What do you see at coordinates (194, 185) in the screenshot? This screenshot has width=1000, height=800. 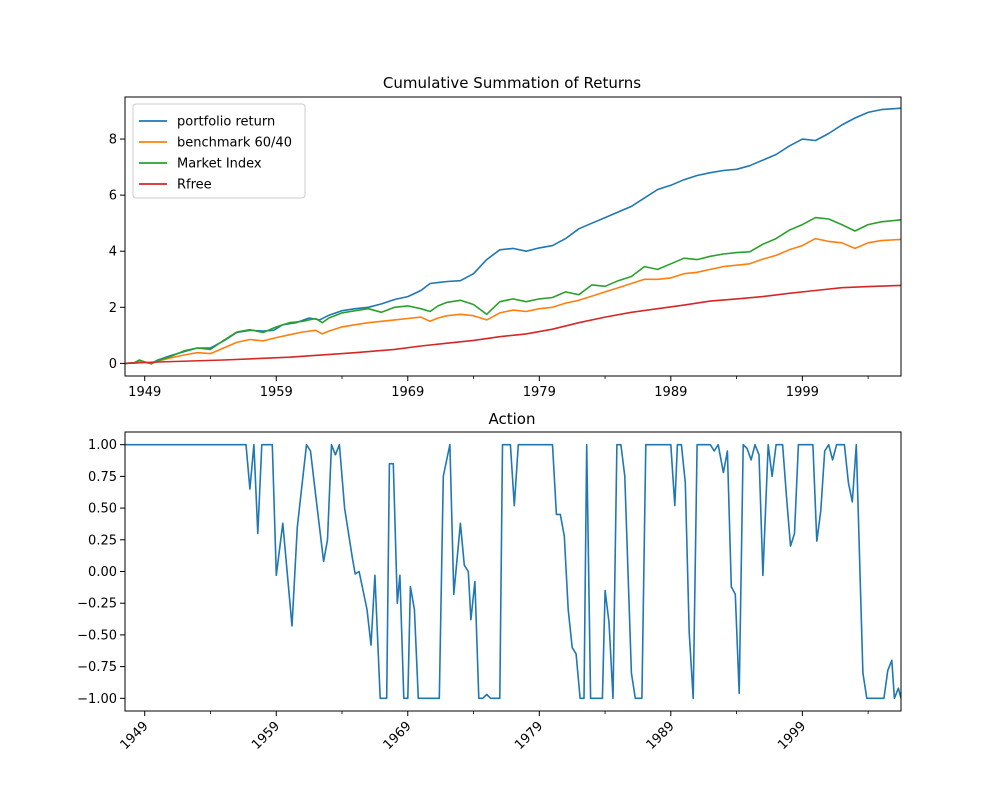 I see `legend-label: Rfree` at bounding box center [194, 185].